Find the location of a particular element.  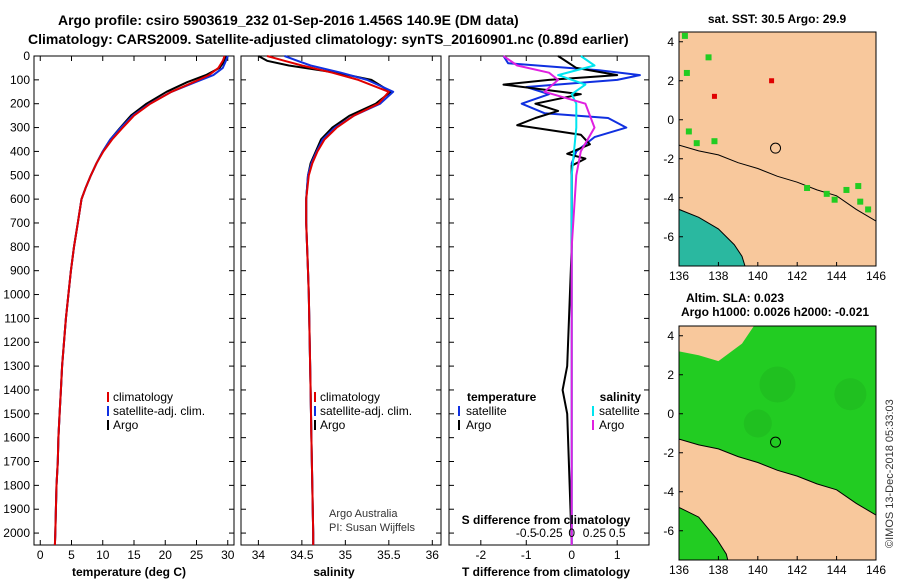

y-tick-label: 200 is located at coordinates (20, 104).